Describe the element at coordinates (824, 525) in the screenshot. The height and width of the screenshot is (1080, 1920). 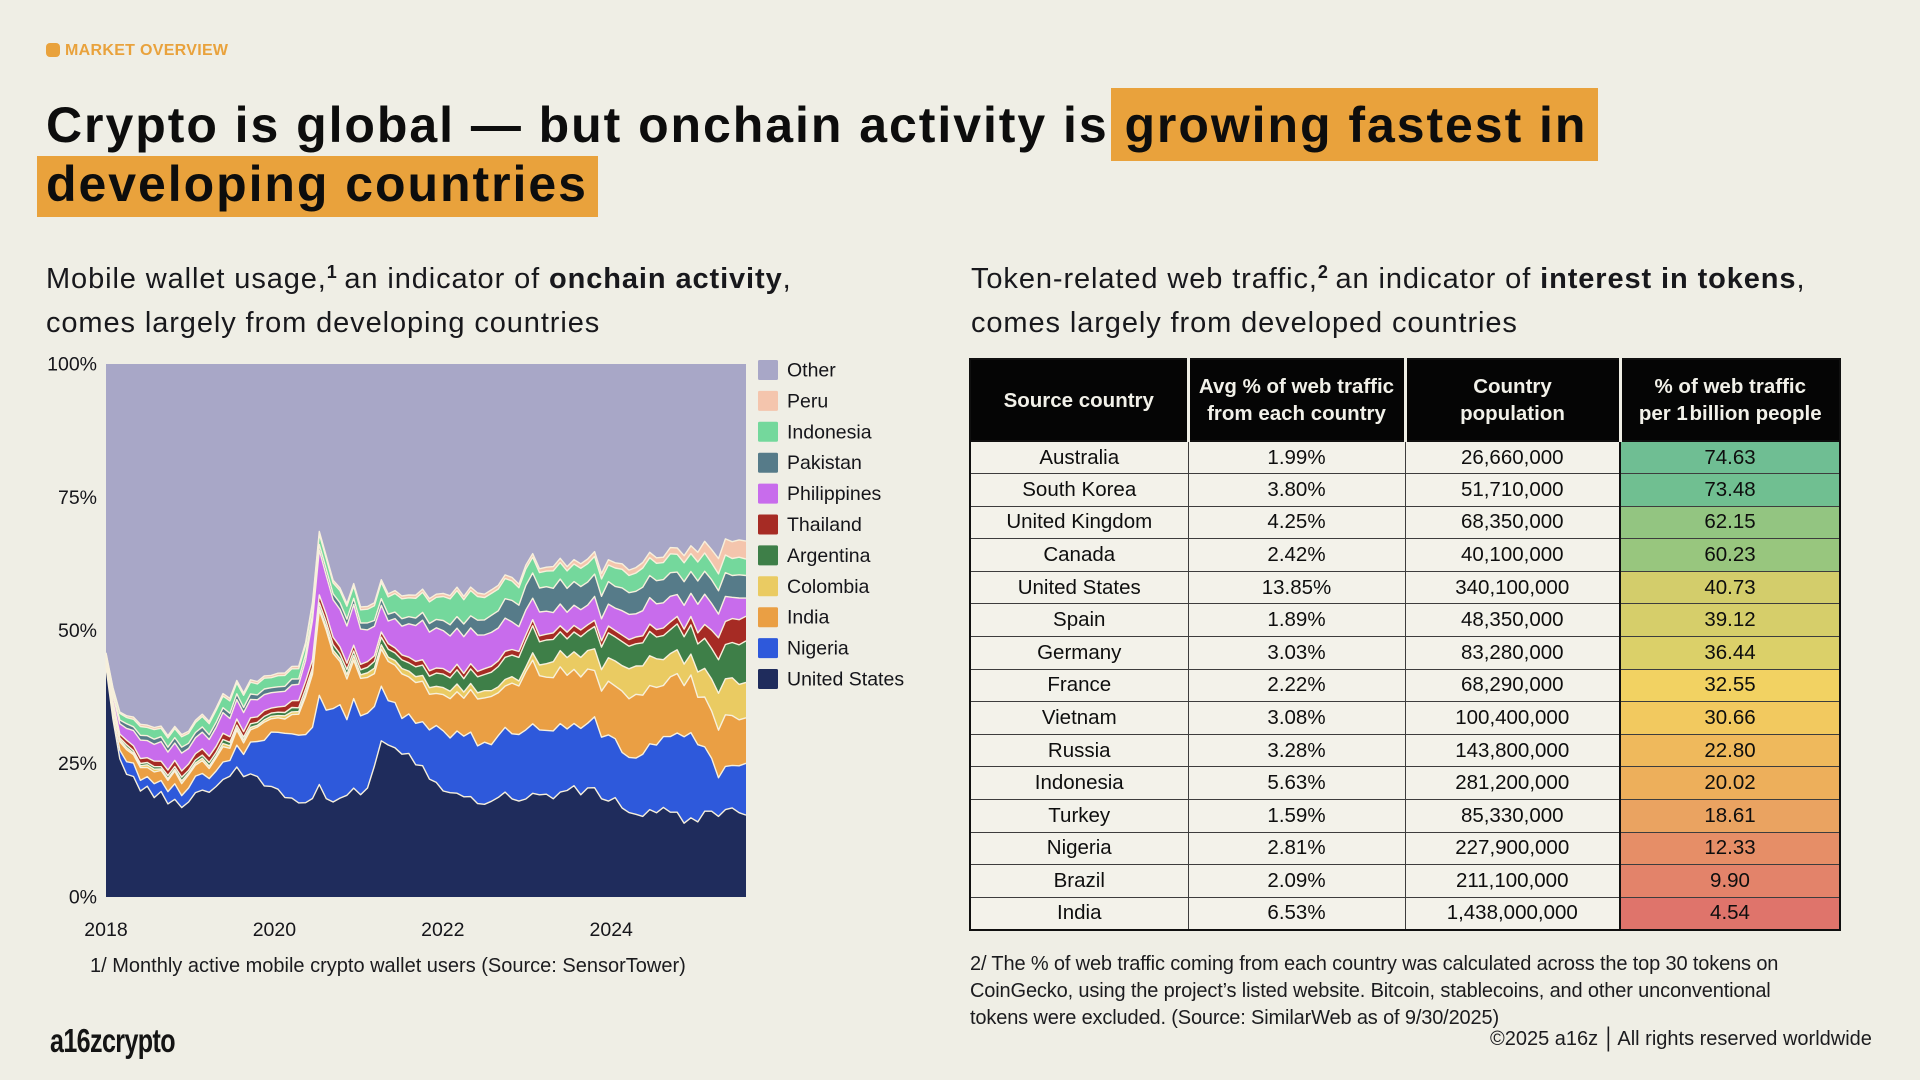
I see `svg-text: Thailand` at that location.